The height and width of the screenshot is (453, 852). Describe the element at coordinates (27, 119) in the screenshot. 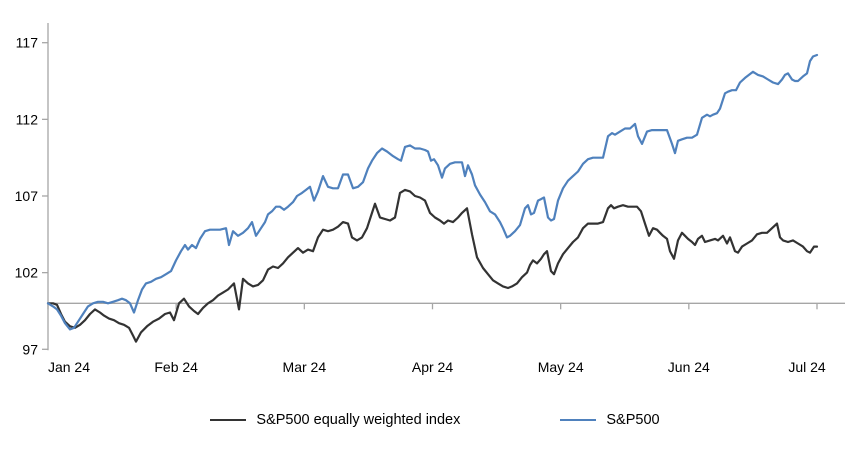

I see `y-tick-label: 112` at that location.